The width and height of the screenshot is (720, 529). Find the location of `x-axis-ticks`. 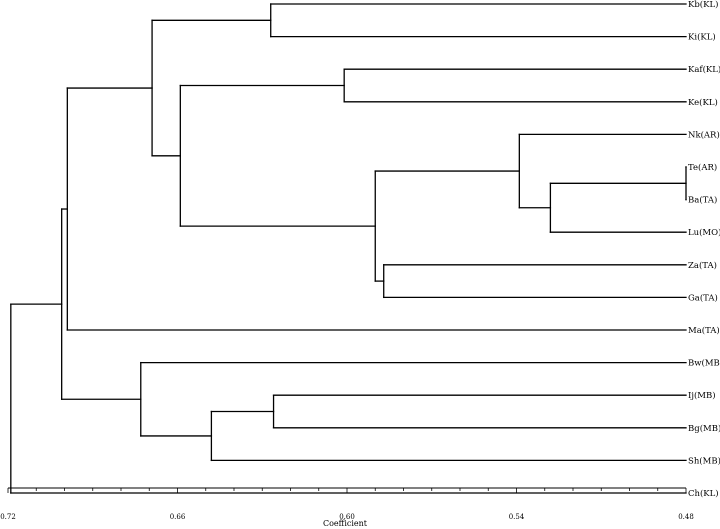

x-axis-ticks is located at coordinates (347, 490).